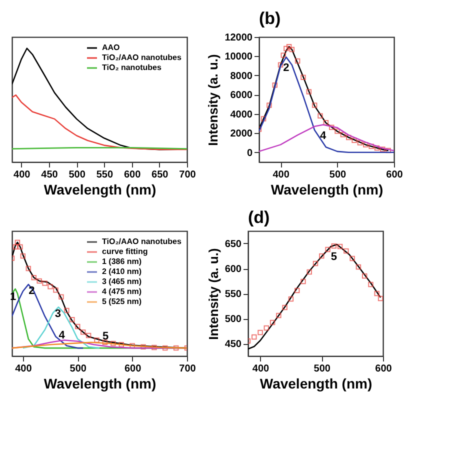 Image resolution: width=474 pixels, height=474 pixels. Describe the element at coordinates (122, 291) in the screenshot. I see `legend-label: 4 (475 nm)` at that location.